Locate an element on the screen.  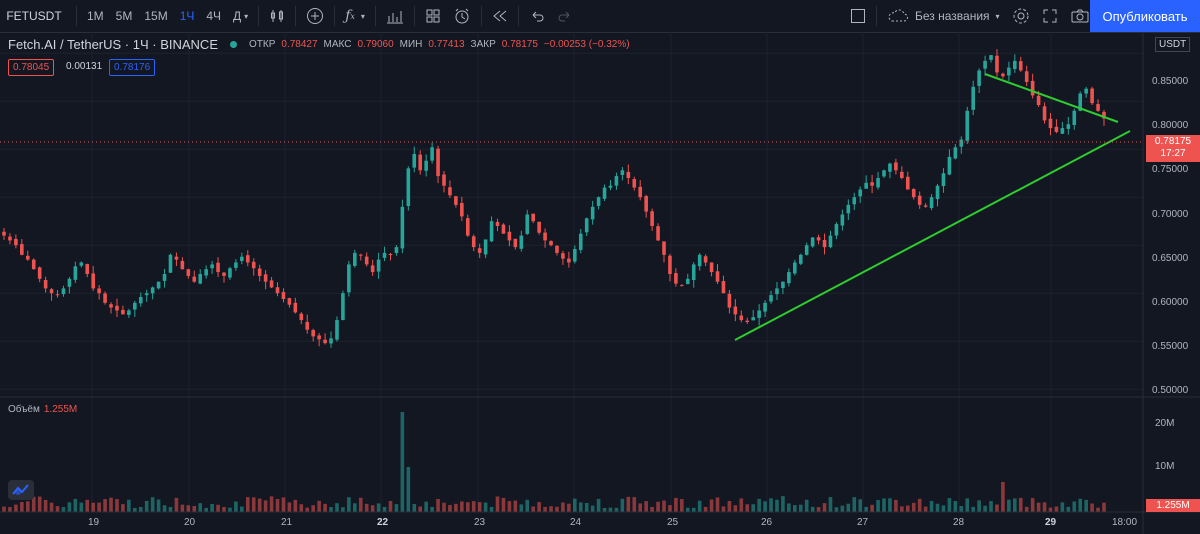
price-tick: 0.80000 is located at coordinates (1170, 125).